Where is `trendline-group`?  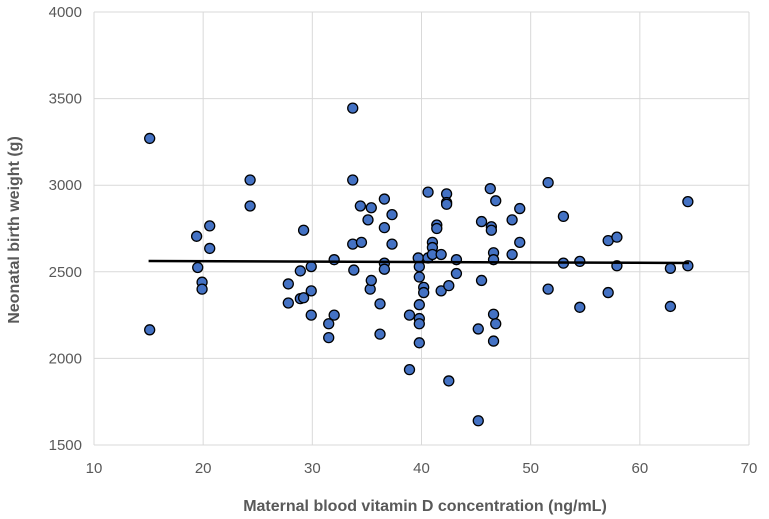
trendline-group is located at coordinates (418, 262).